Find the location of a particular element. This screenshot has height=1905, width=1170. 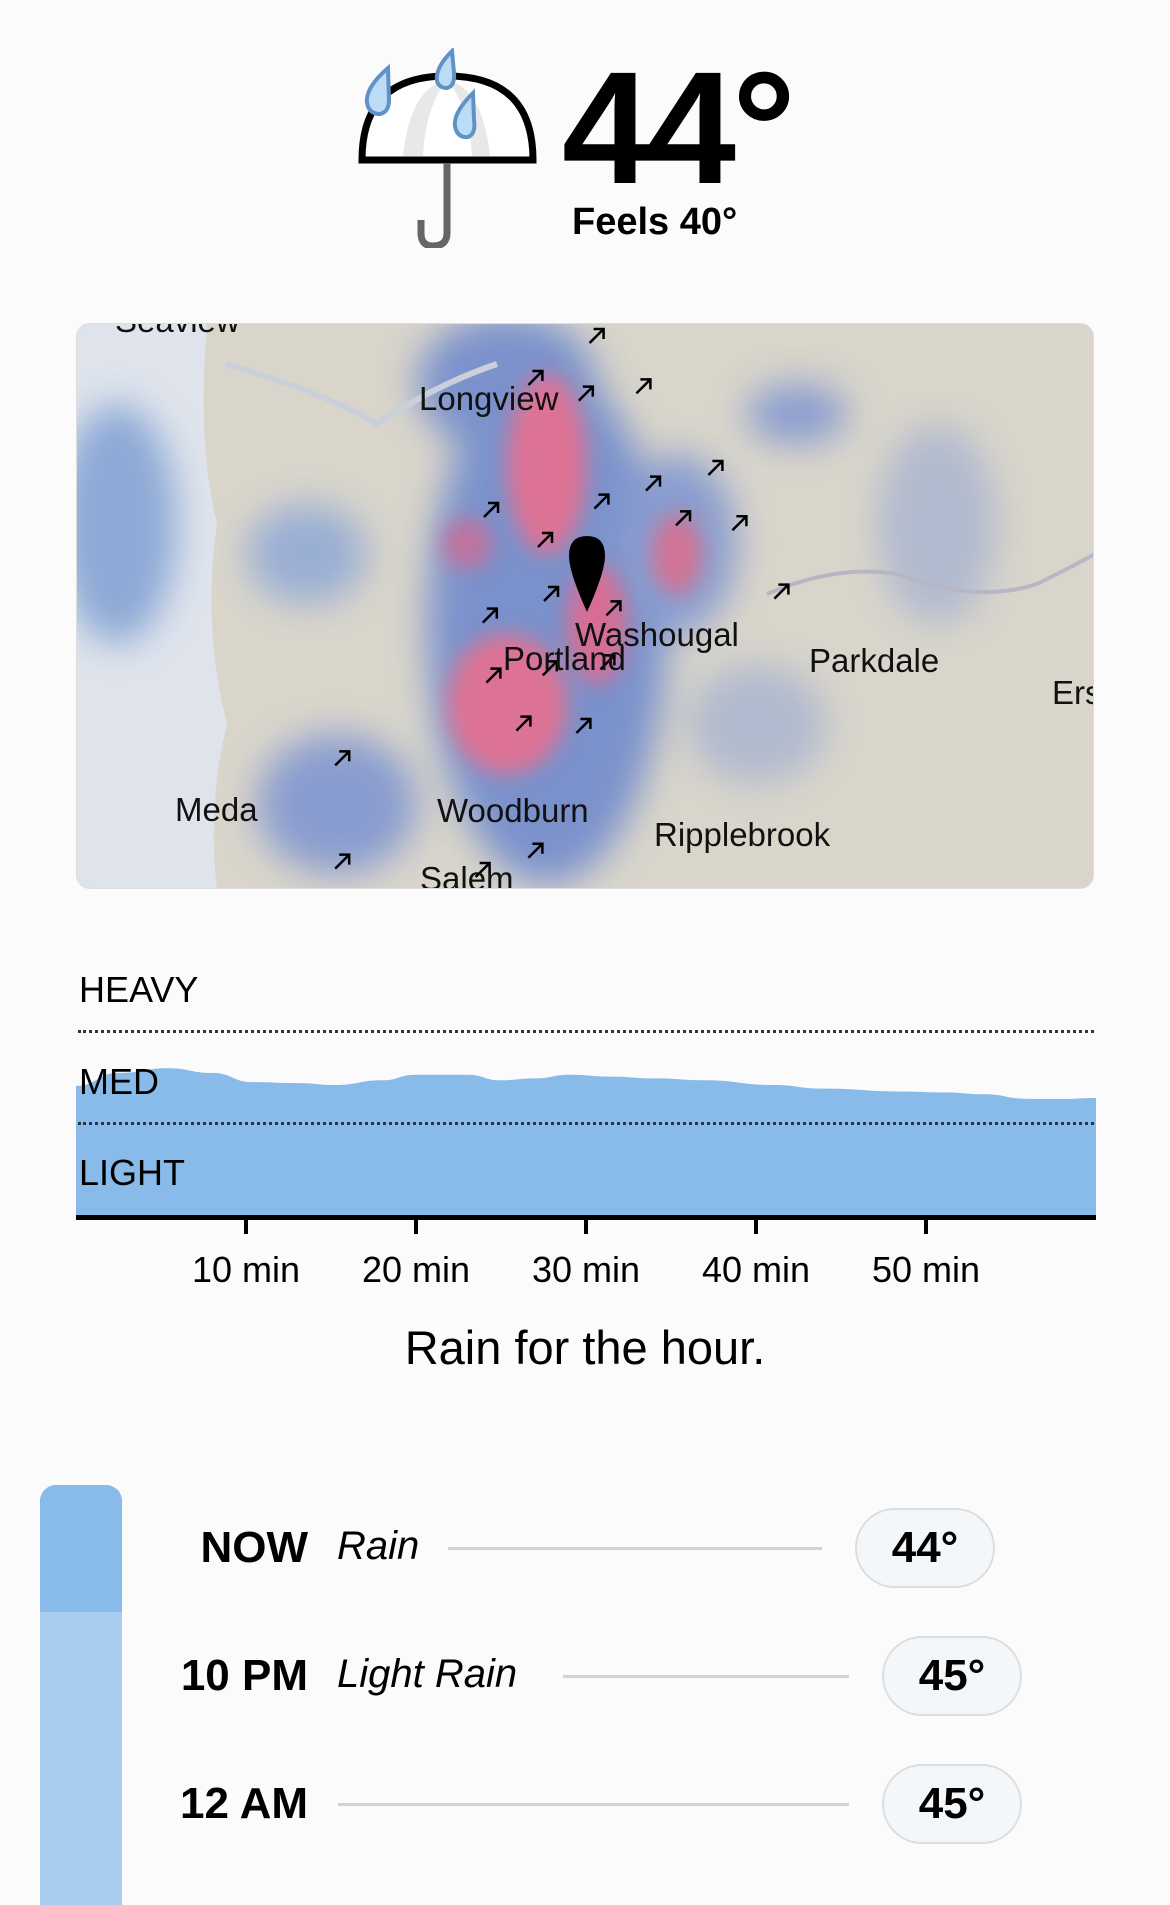

now-precip-segment is located at coordinates (81, 1548).